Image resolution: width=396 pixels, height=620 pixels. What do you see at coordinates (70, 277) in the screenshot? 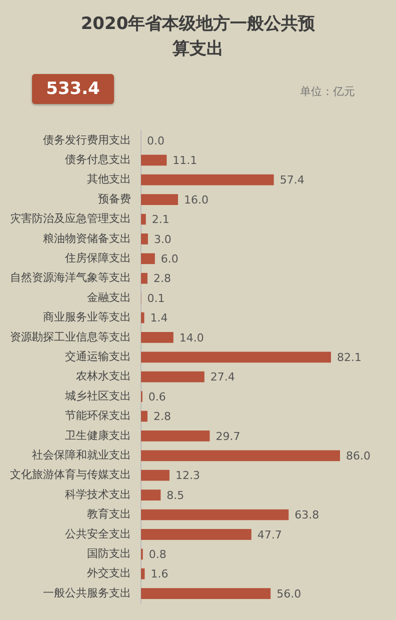
I see `y-tick-label: 自然资源海洋气象等支出` at bounding box center [70, 277].